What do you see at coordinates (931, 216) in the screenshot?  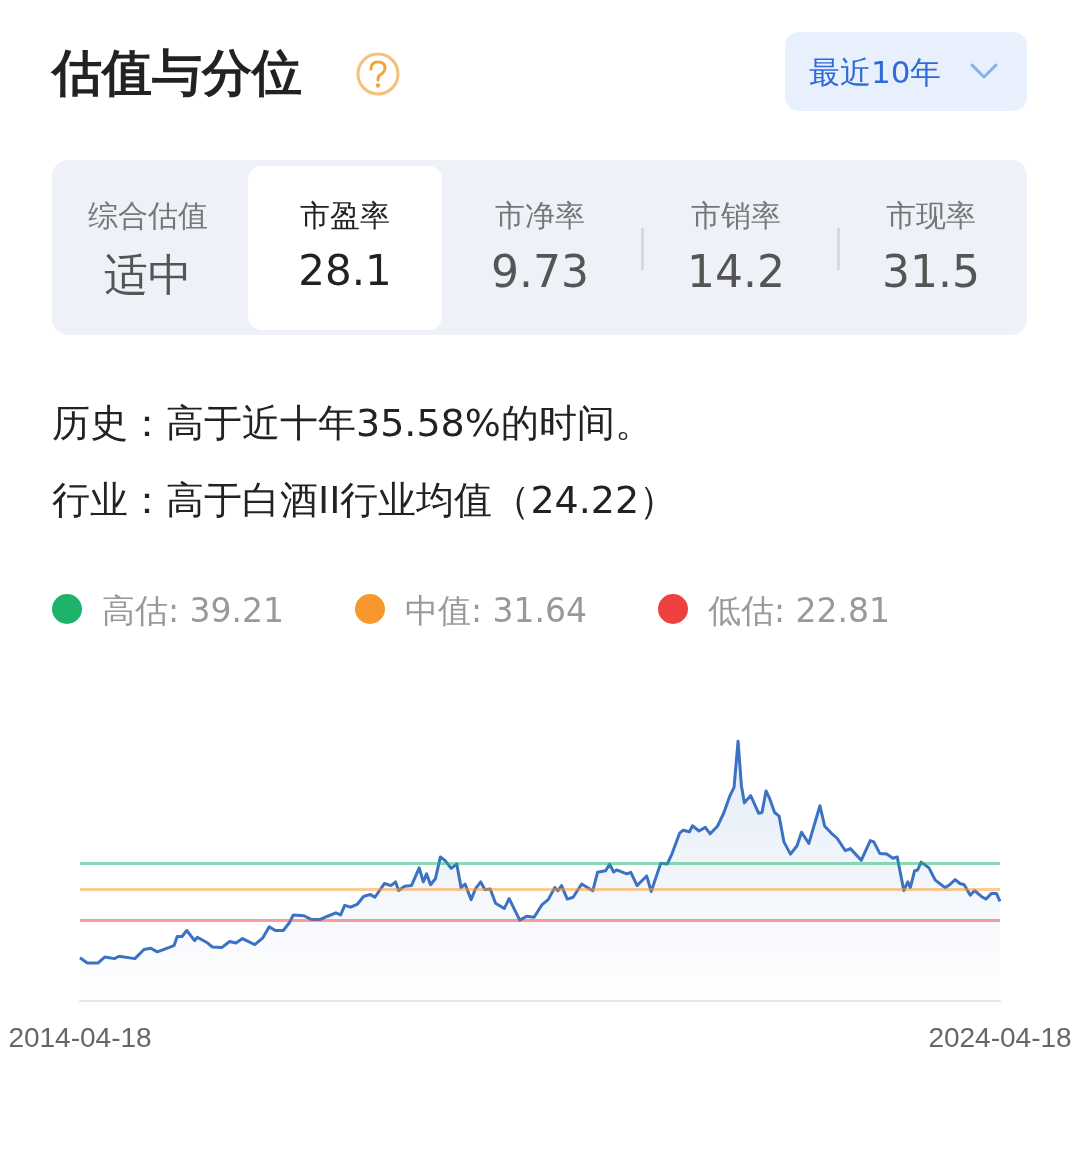 I see `text: 市现率` at bounding box center [931, 216].